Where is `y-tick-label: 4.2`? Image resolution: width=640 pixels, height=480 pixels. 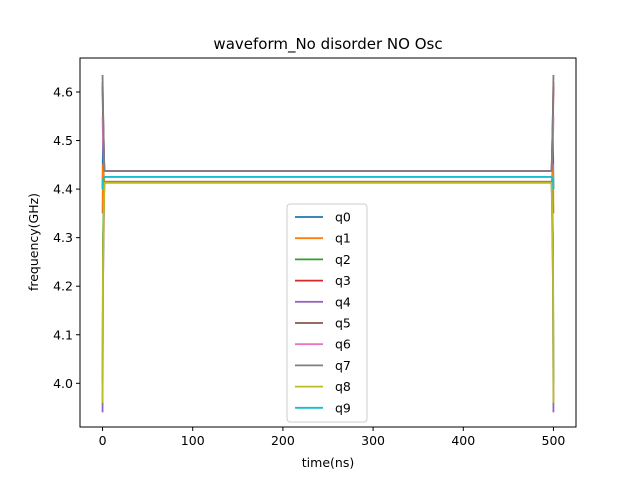 y-tick-label: 4.2 is located at coordinates (63, 286).